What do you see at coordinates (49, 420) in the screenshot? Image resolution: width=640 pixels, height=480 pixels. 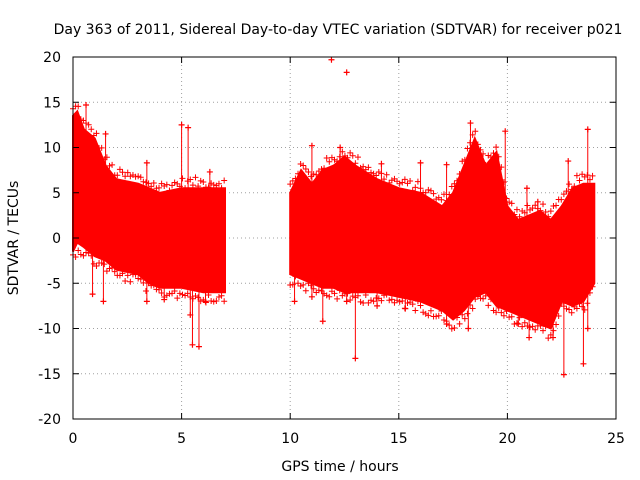 I see `y-tick-label: -20` at bounding box center [49, 420].